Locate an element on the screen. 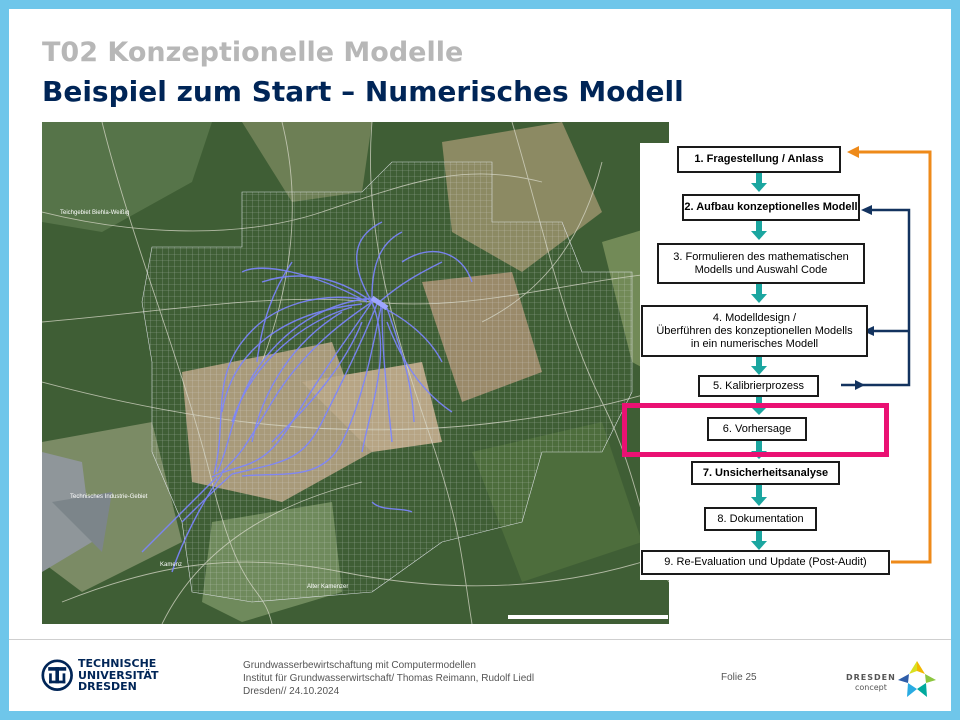 Image resolution: width=960 pixels, height=720 pixels. step-5-label: 5. Kalibrierprozess is located at coordinates (758, 385).